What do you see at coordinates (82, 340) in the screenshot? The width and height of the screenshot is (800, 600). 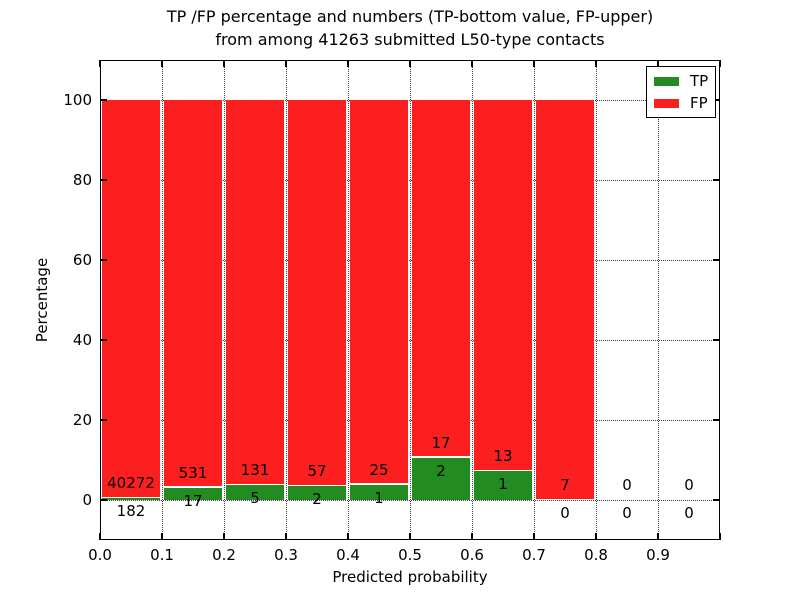 I see `y-tick-label: 40` at bounding box center [82, 340].